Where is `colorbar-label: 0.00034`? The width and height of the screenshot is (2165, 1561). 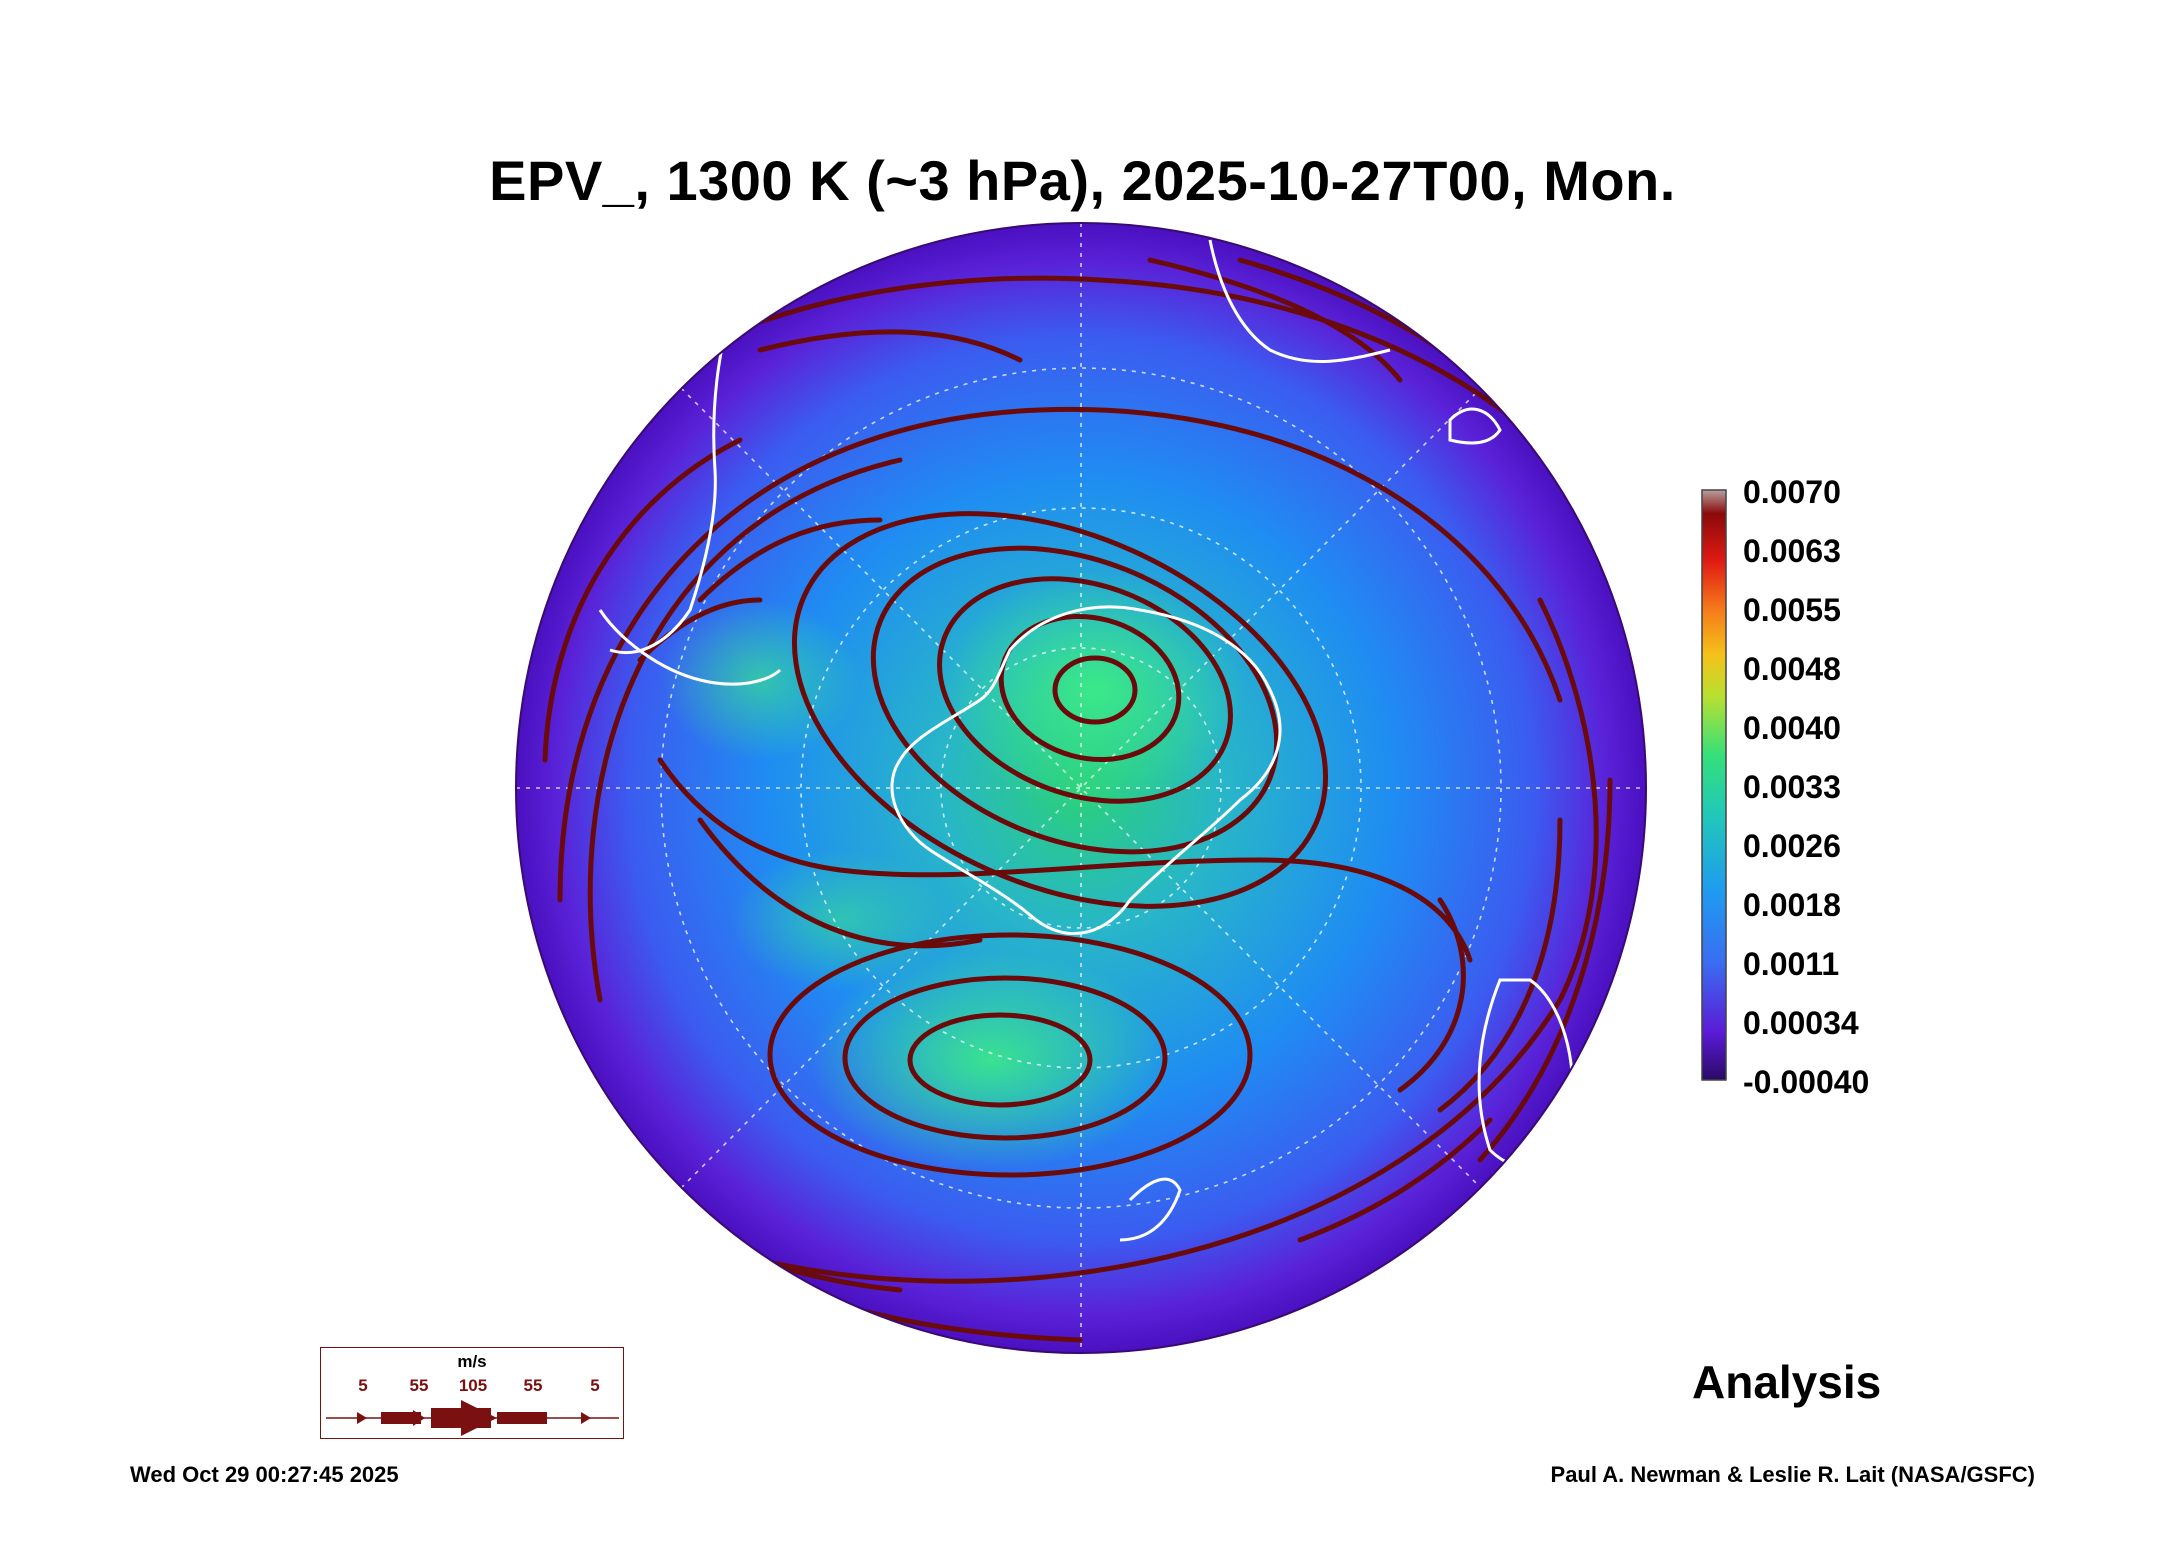 colorbar-label: 0.00034 is located at coordinates (1801, 1023).